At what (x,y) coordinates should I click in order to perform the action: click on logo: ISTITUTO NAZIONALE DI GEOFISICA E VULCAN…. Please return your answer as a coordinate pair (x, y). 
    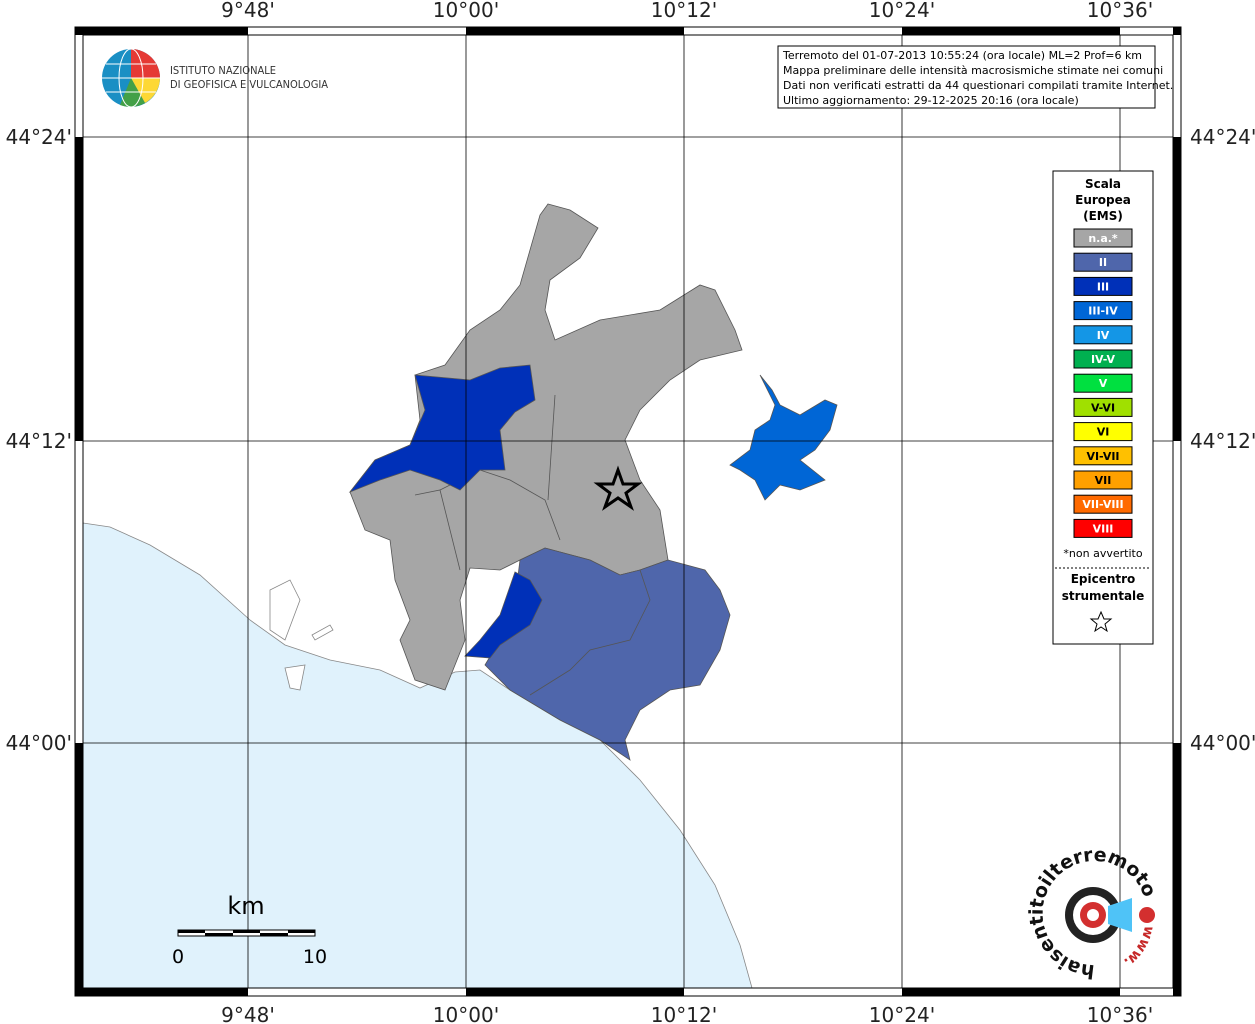
    Looking at the image, I should click on (215, 78).